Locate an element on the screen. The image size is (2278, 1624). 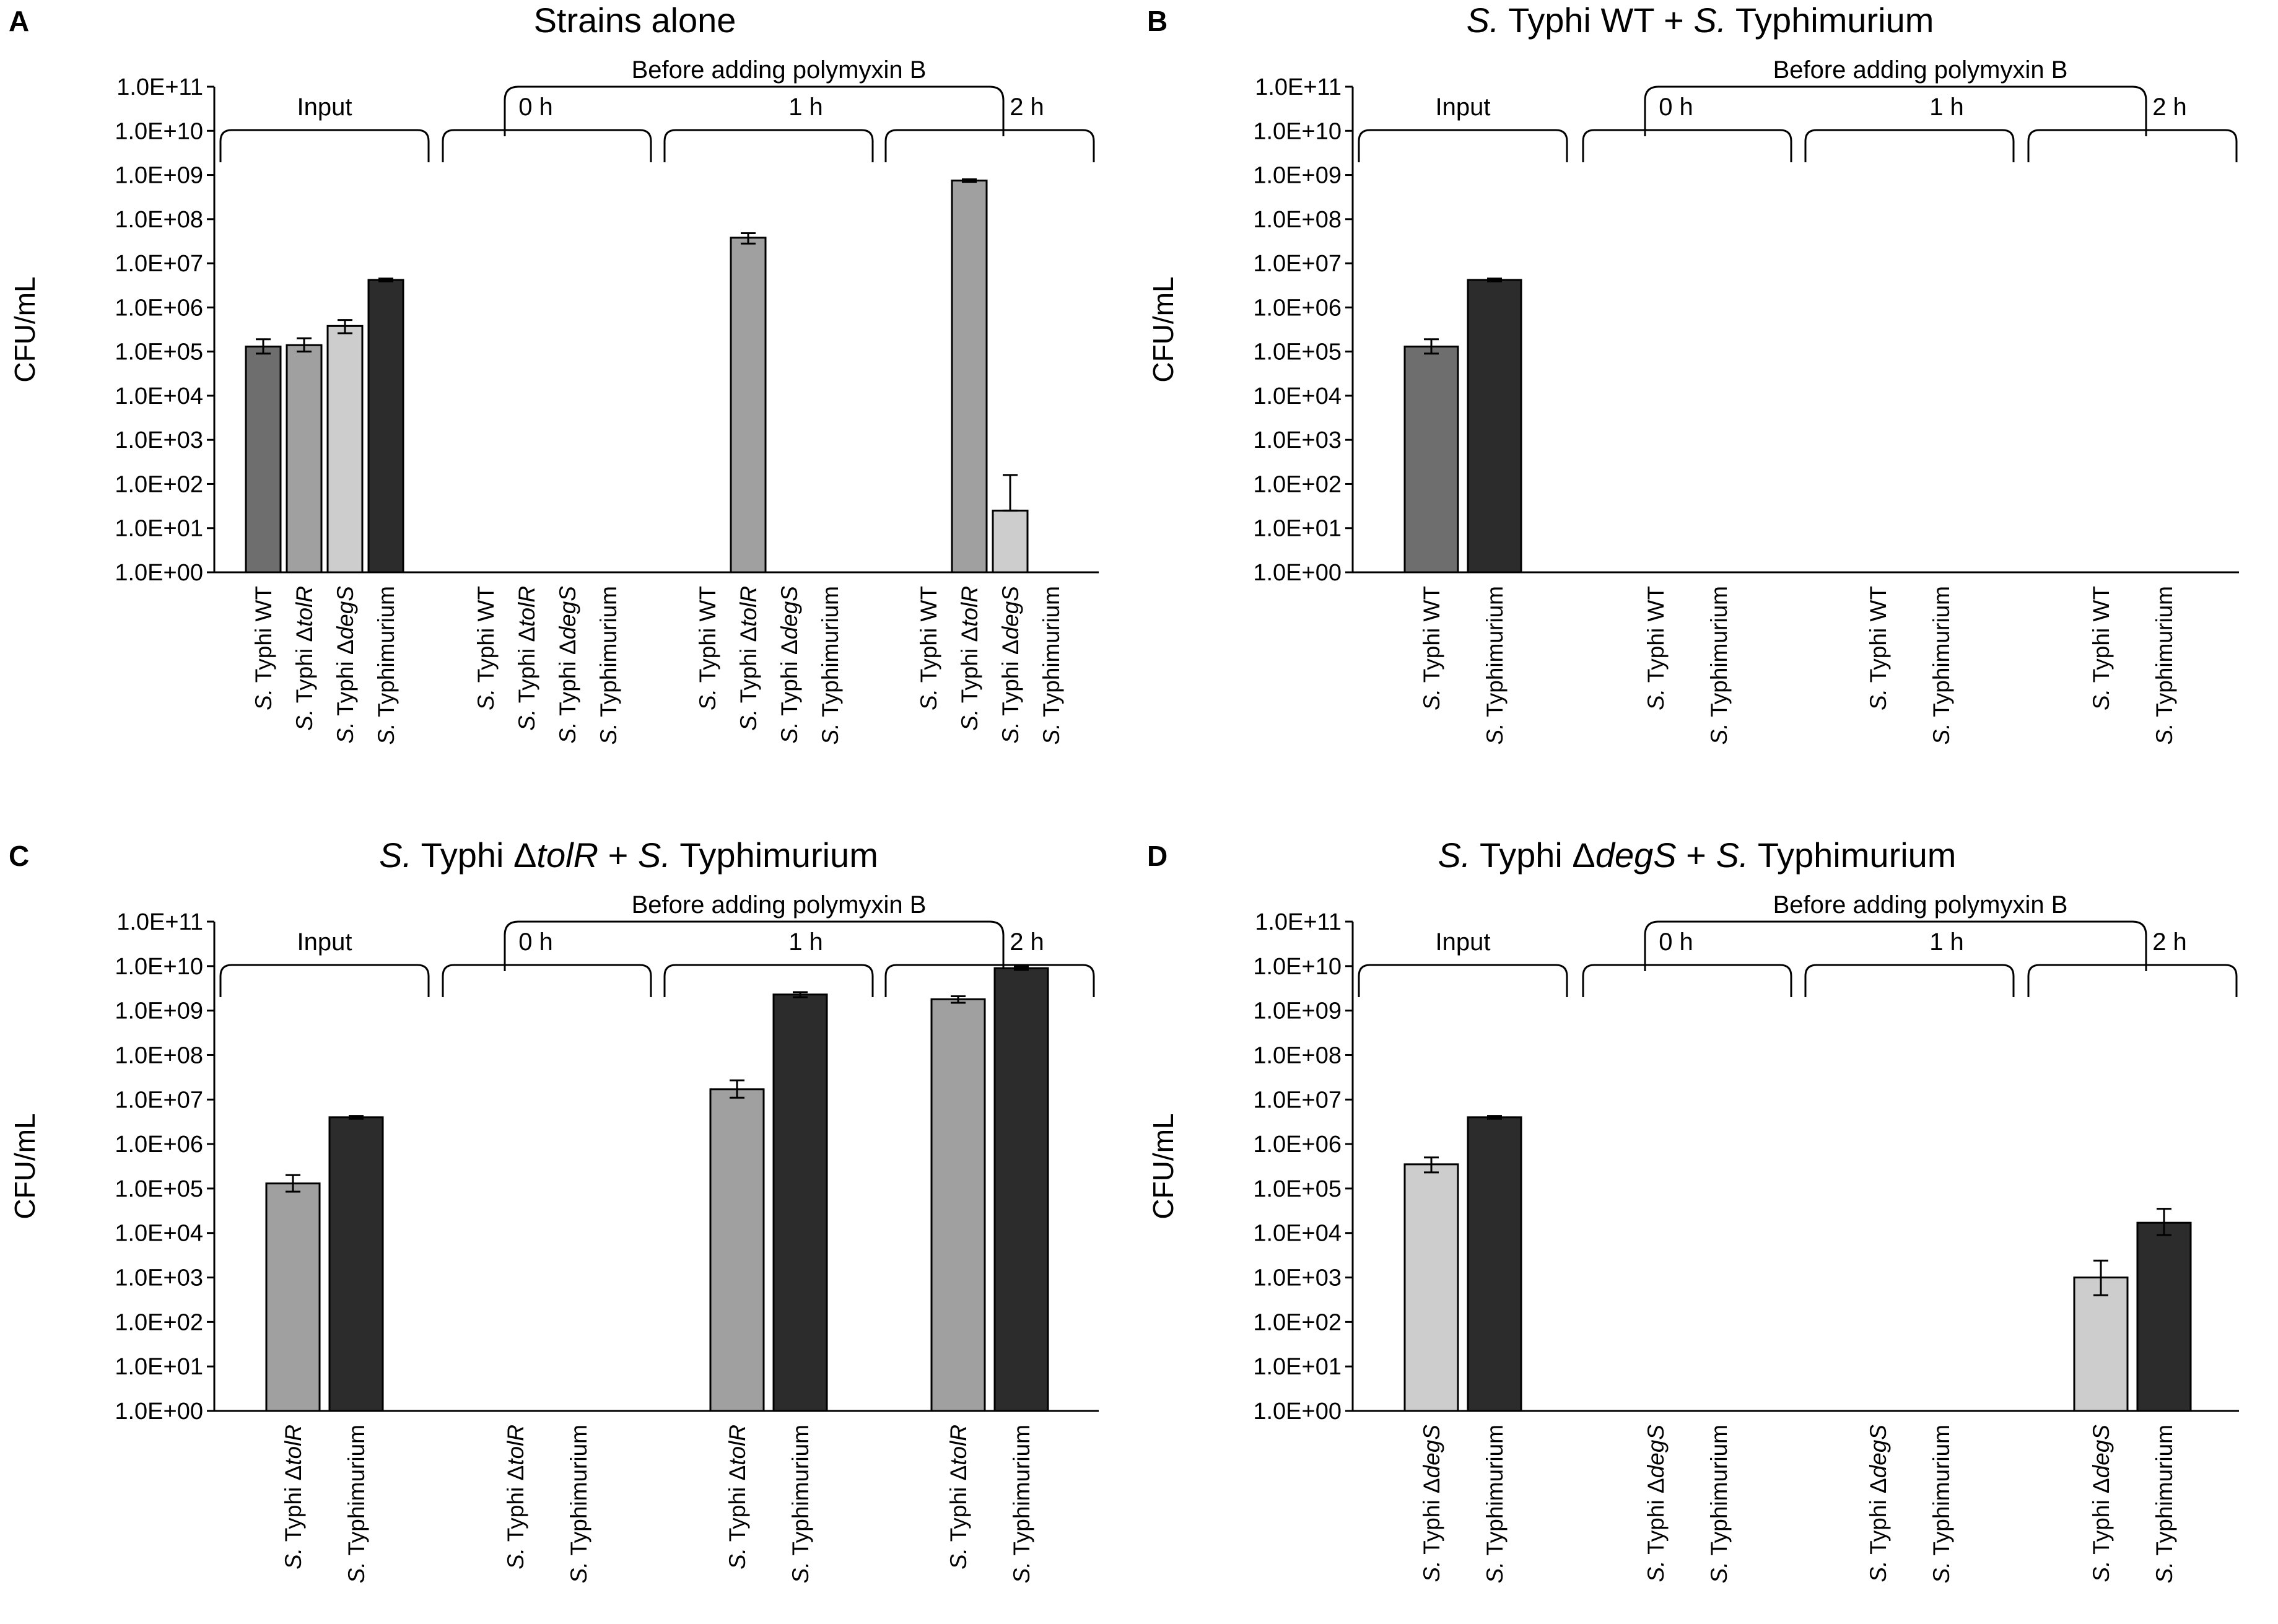
panel-letter: B is located at coordinates (1157, 21).